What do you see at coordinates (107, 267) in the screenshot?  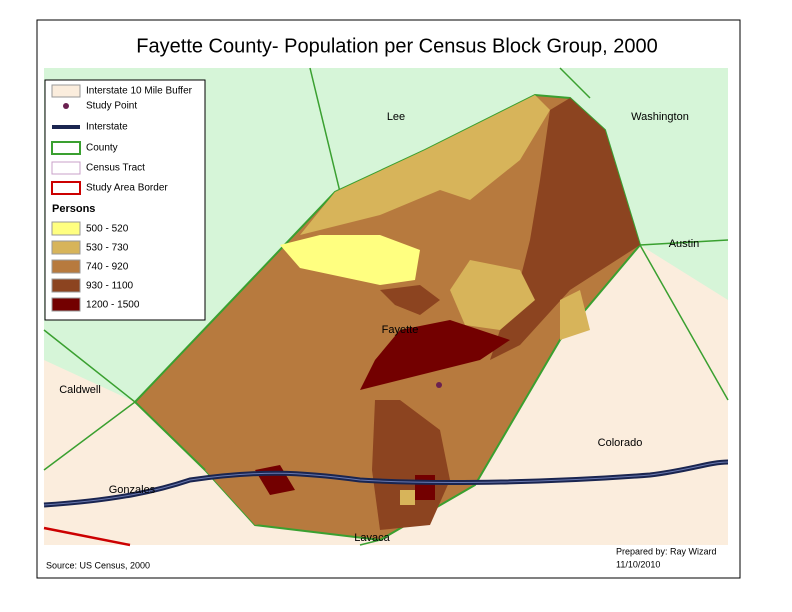 I see `legend-class-label: 740 - 920` at bounding box center [107, 267].